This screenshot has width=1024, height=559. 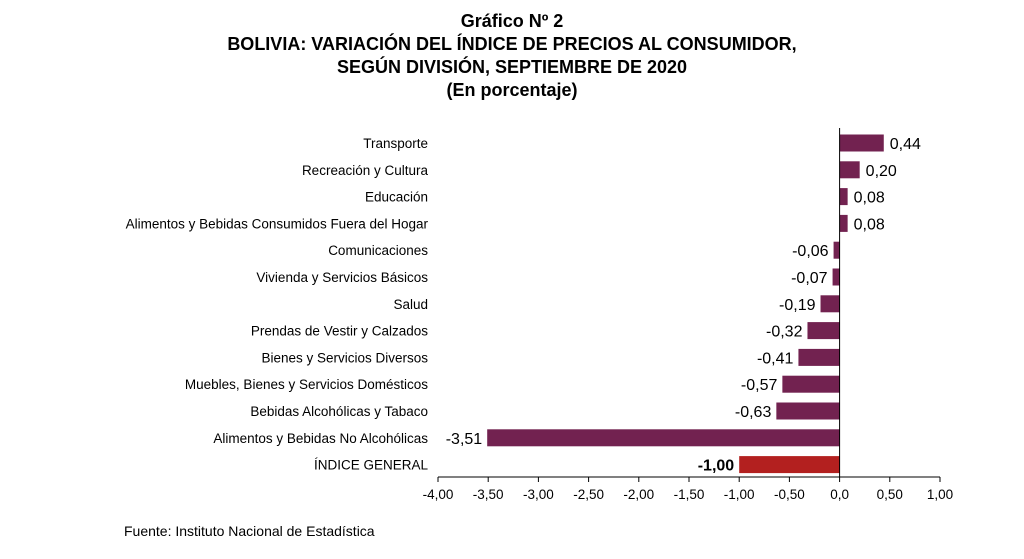 What do you see at coordinates (339, 331) in the screenshot?
I see `category-label-7: Prendas de Vestir y Calzados` at bounding box center [339, 331].